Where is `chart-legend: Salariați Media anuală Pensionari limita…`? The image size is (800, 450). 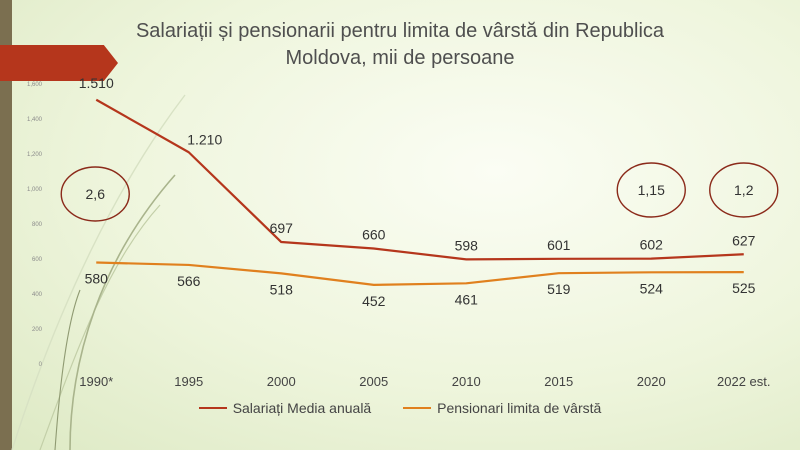
chart-legend: Salariați Media anuală Pensionari limita… is located at coordinates (400, 406).